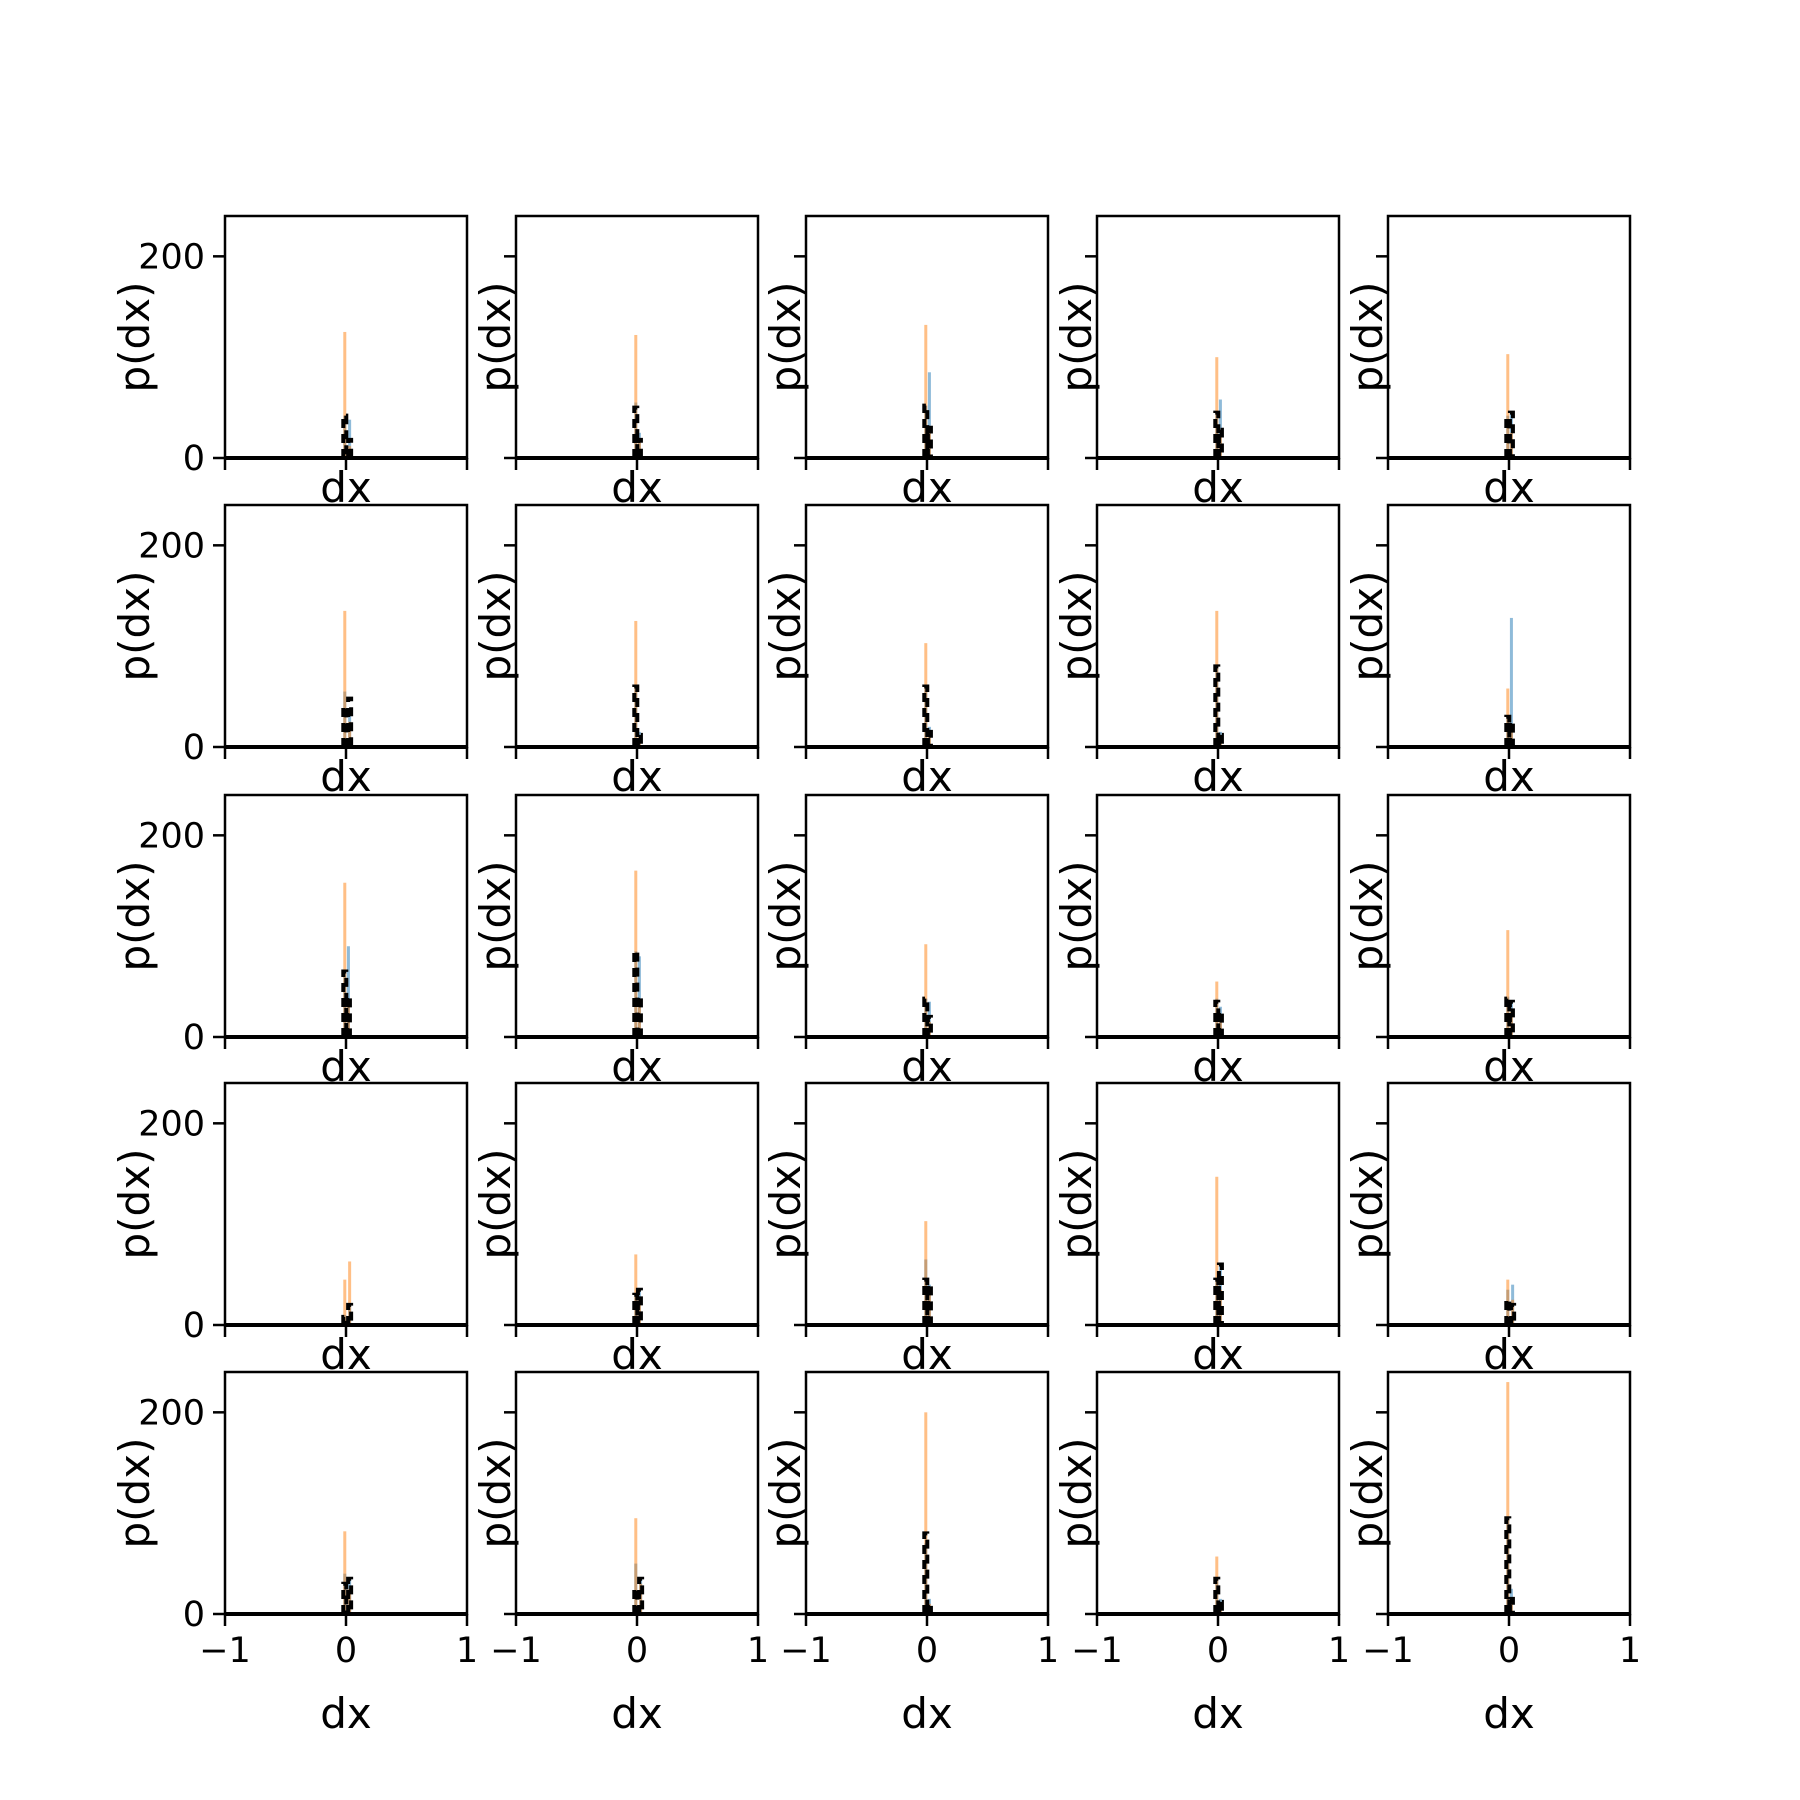 The width and height of the screenshot is (1800, 1800). I want to click on subplot-3-3: dxp(dx), so click(905, 942).